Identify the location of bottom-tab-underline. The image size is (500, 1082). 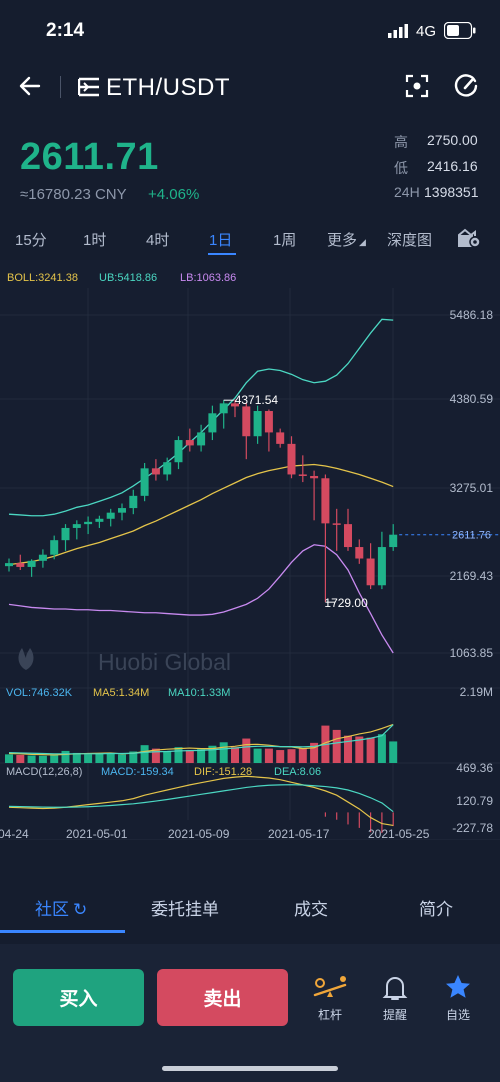
(62, 931).